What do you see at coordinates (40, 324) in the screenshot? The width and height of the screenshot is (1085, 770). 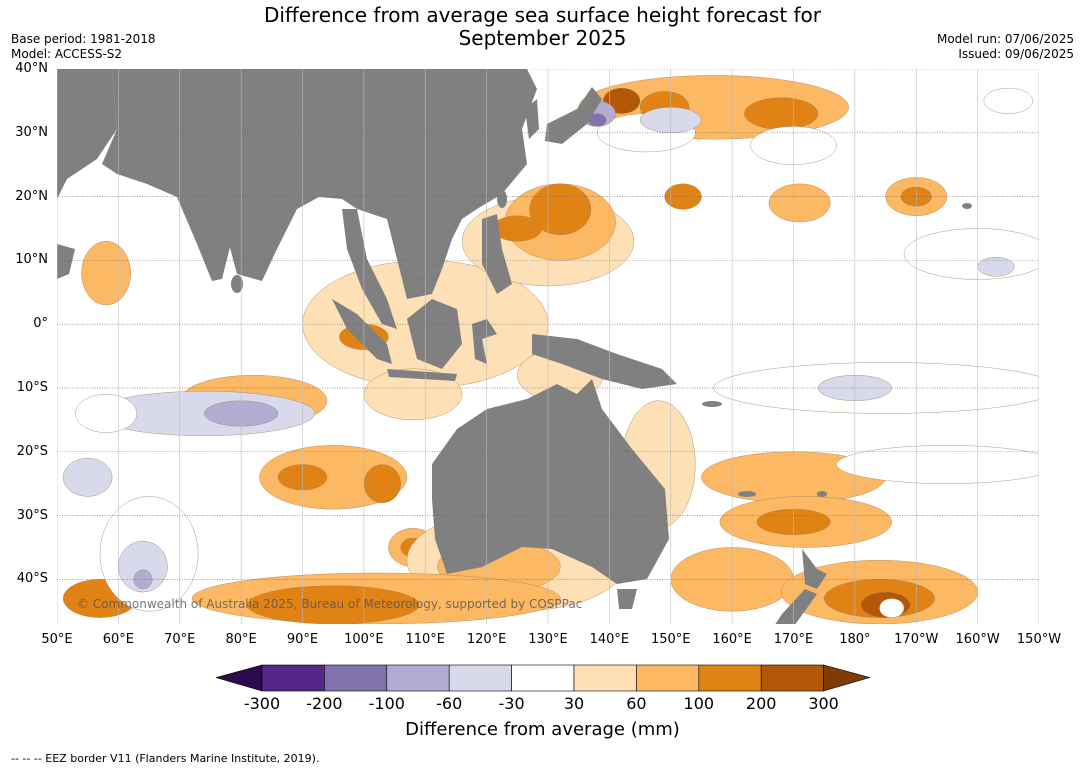 I see `lat-tick-label: 0°` at bounding box center [40, 324].